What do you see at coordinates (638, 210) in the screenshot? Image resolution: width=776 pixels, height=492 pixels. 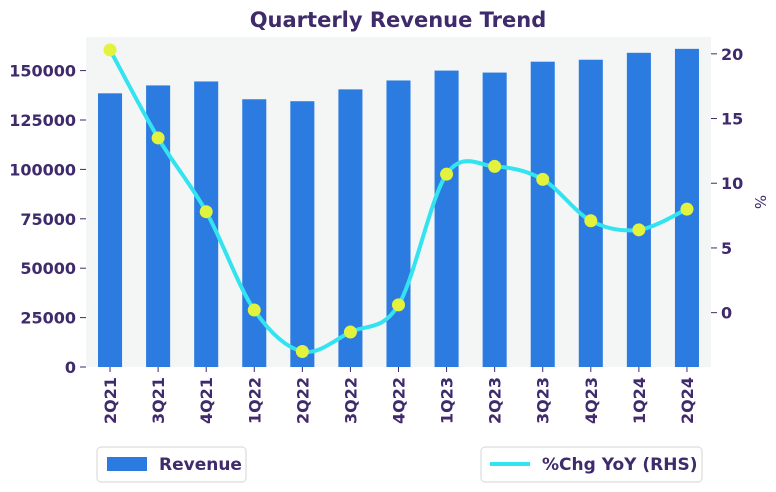 I see `revenue-bar-1Q24` at bounding box center [638, 210].